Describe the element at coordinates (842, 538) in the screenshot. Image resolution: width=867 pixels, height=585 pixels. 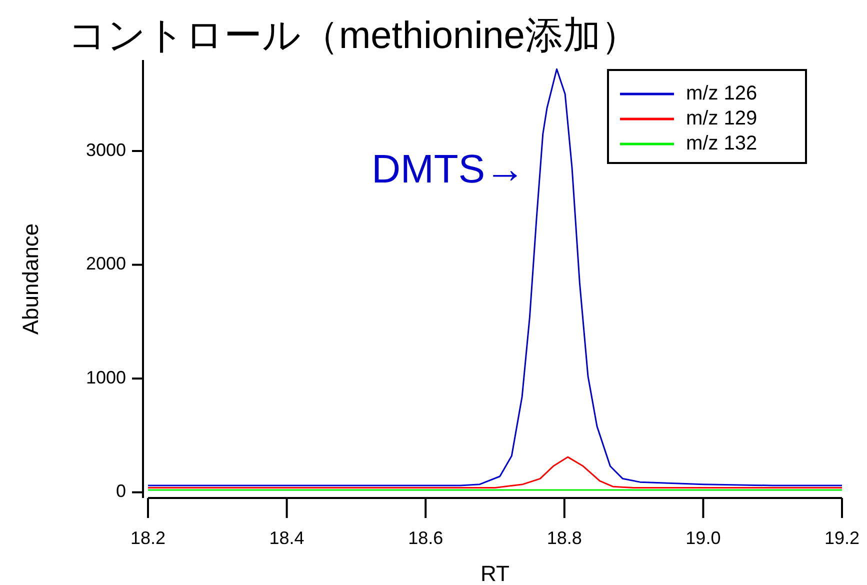
I see `x-tick-label: 19.2` at that location.